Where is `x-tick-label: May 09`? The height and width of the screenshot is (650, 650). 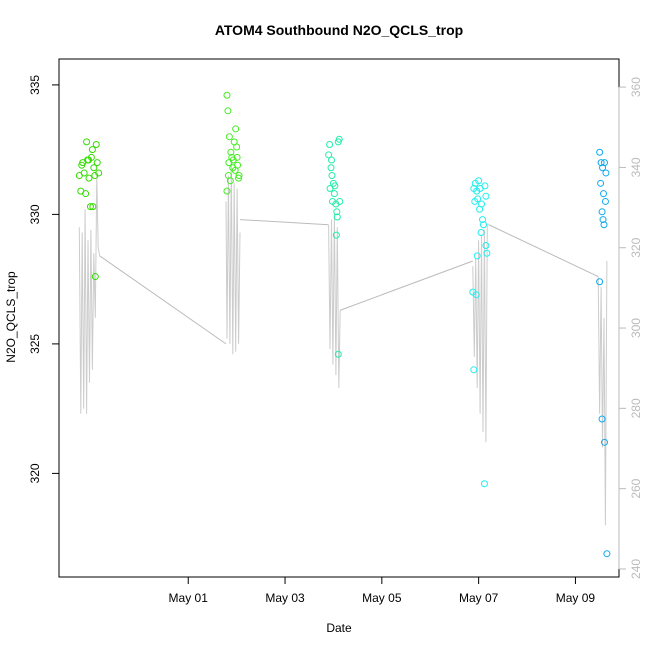
x-tick-label: May 09 is located at coordinates (576, 598).